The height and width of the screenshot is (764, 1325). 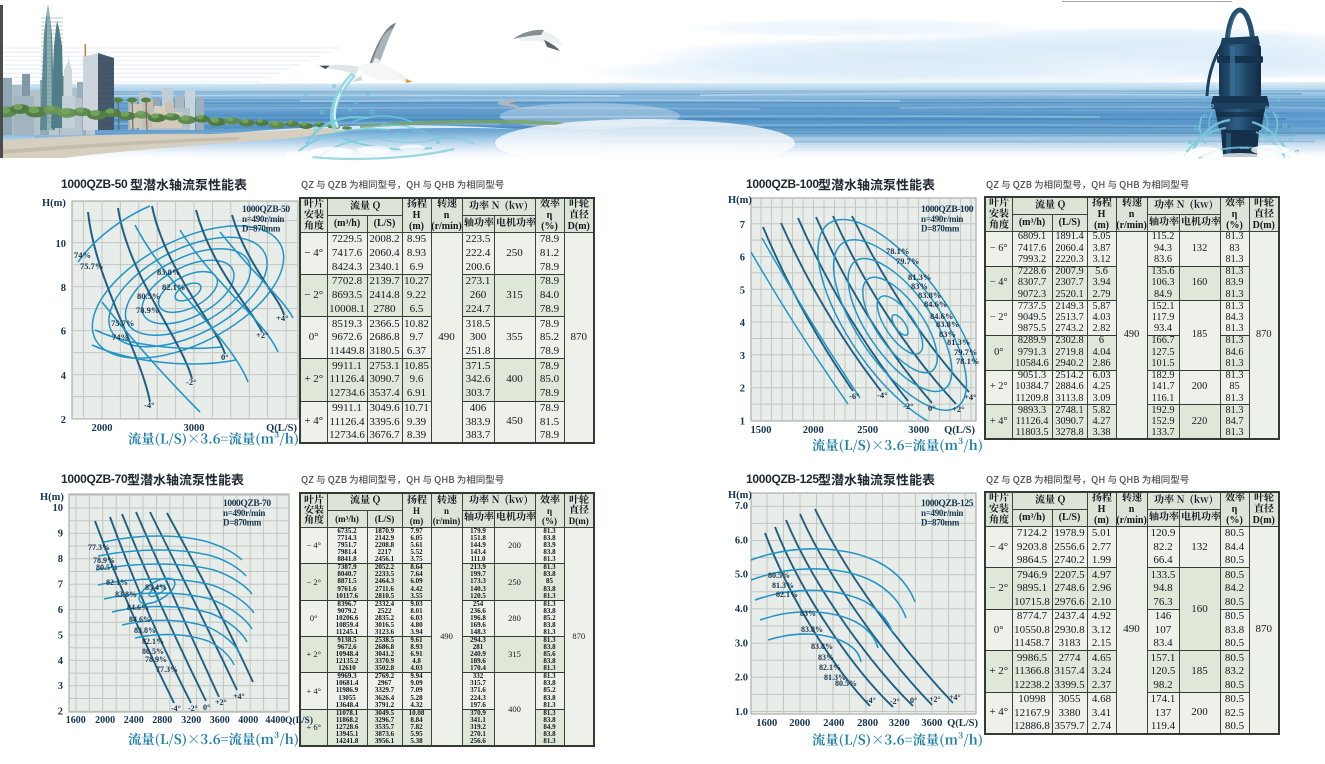 What do you see at coordinates (742, 421) in the screenshot?
I see `svg-text: 1` at bounding box center [742, 421].